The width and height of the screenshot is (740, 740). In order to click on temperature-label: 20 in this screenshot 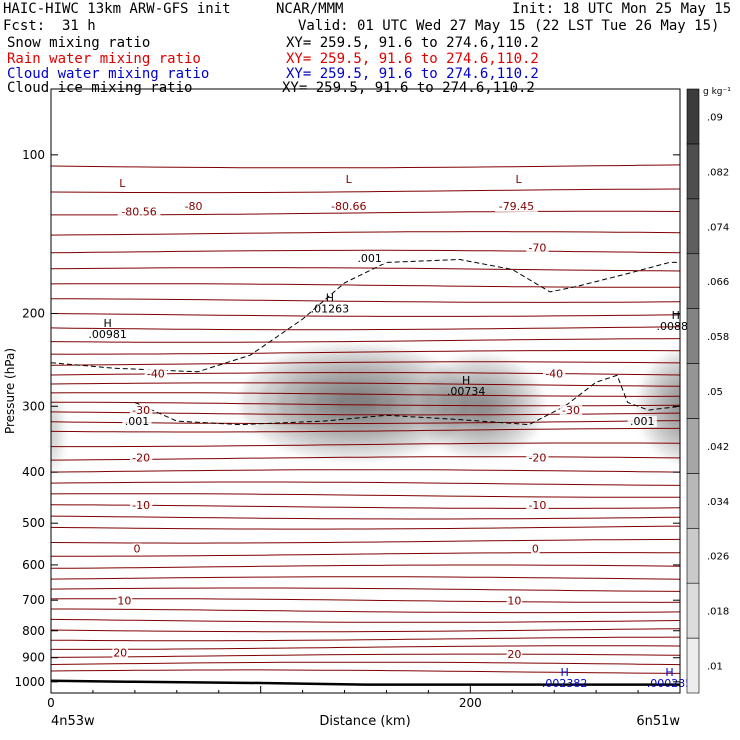, I will do `click(120, 653)`.